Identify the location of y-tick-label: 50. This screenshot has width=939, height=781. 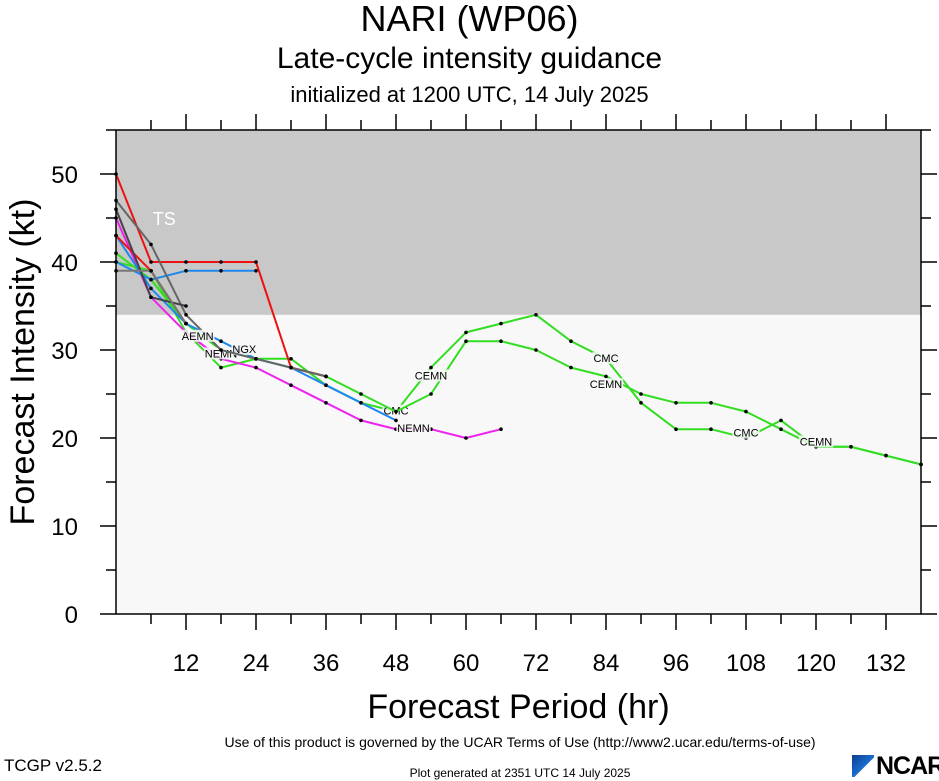
(64, 175).